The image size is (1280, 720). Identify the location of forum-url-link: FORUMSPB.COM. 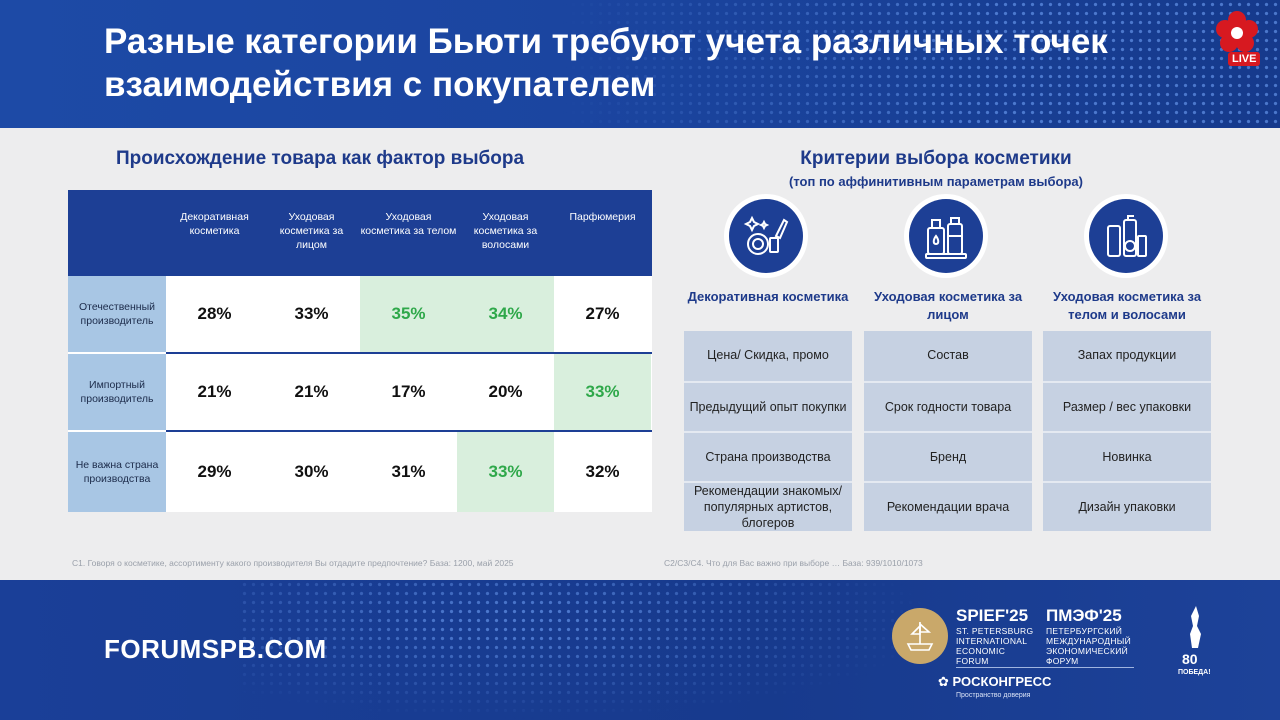
(215, 649).